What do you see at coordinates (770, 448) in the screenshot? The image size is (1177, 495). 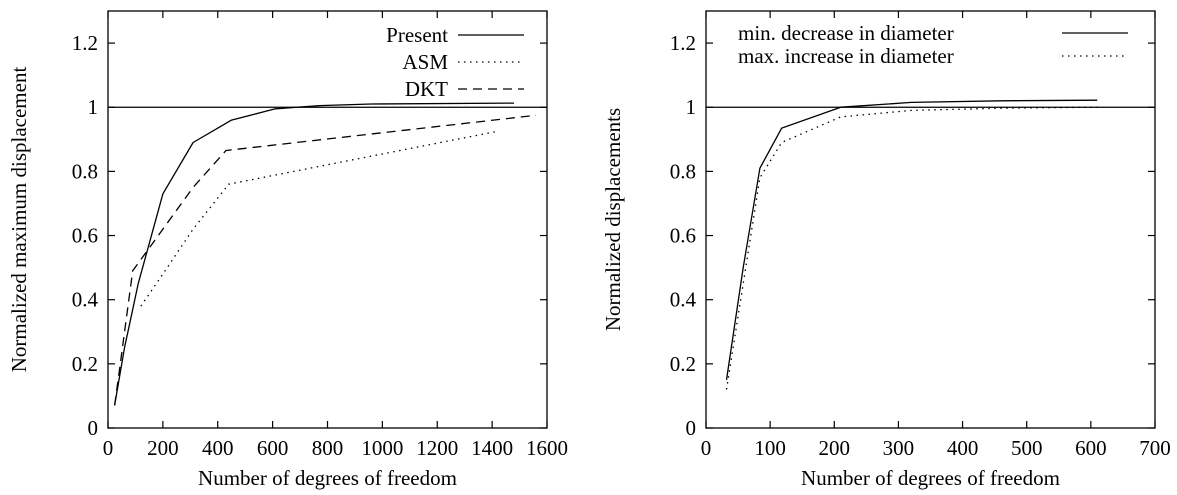 I see `x-tick-label: 100` at bounding box center [770, 448].